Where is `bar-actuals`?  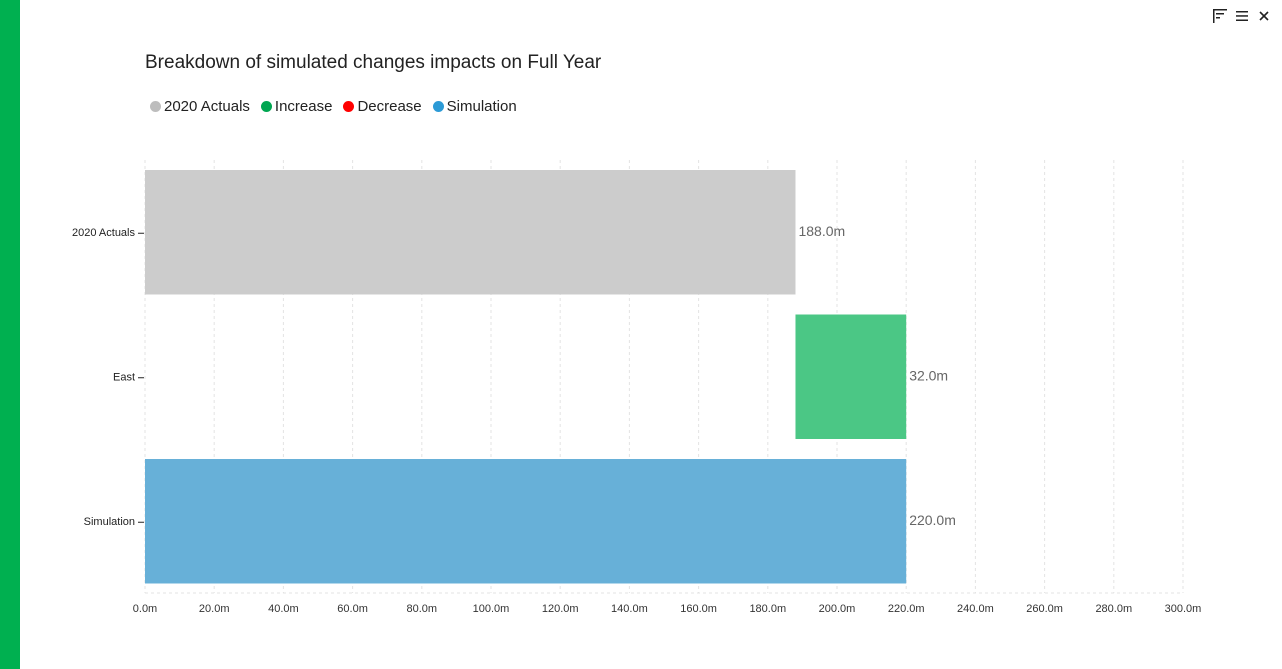 bar-actuals is located at coordinates (470, 232).